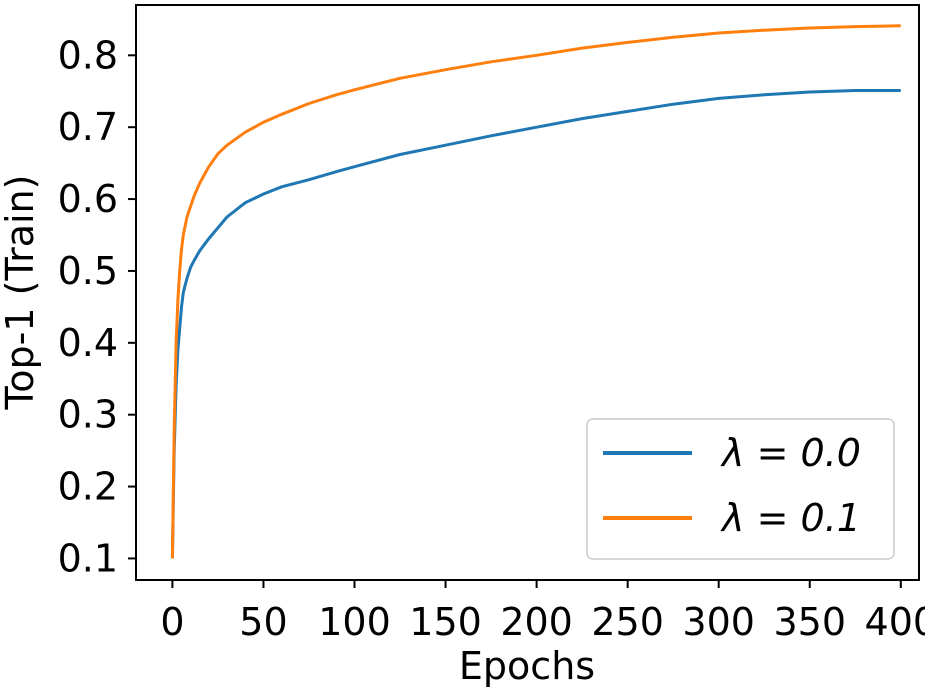  Describe the element at coordinates (445, 622) in the screenshot. I see `x-tick-label: 150` at that location.